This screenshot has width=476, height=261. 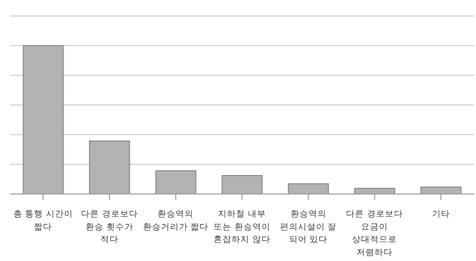 What do you see at coordinates (43, 221) in the screenshot?
I see `x-tick-label: 총 통행 시간이 짧다` at bounding box center [43, 221].